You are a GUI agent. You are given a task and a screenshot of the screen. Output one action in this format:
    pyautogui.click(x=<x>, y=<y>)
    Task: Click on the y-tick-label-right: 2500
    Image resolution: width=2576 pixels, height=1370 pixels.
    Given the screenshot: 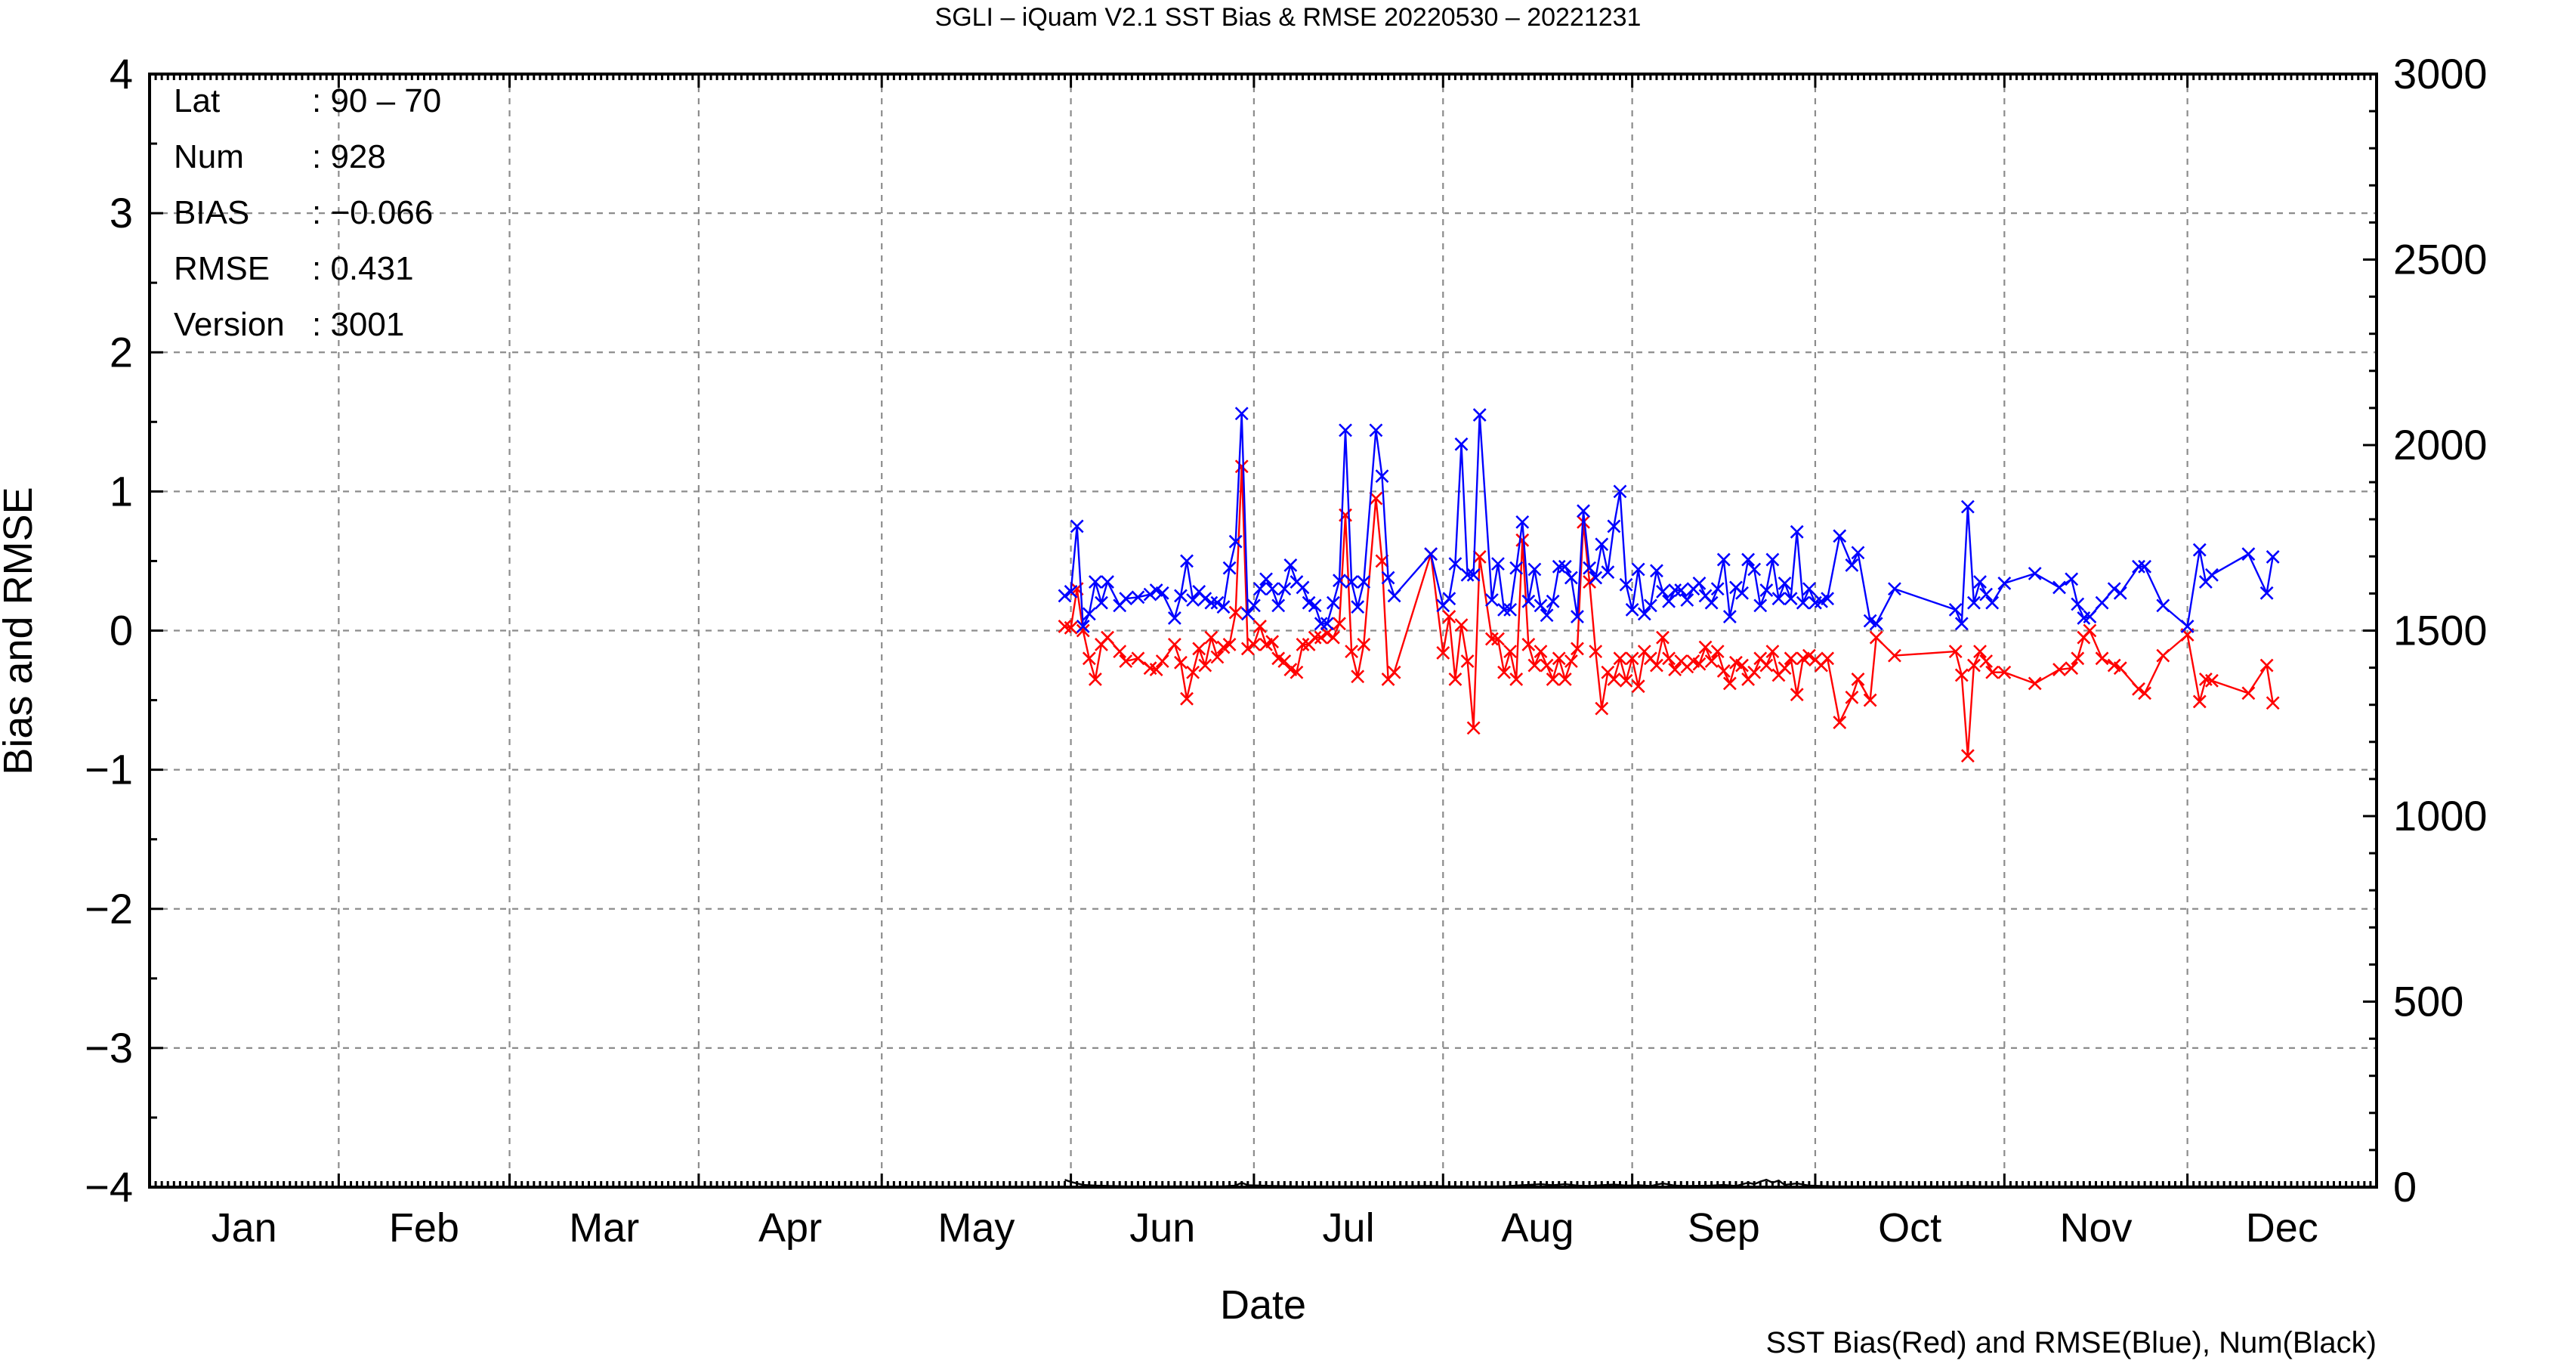 What is the action you would take?
    pyautogui.click(x=2440, y=259)
    